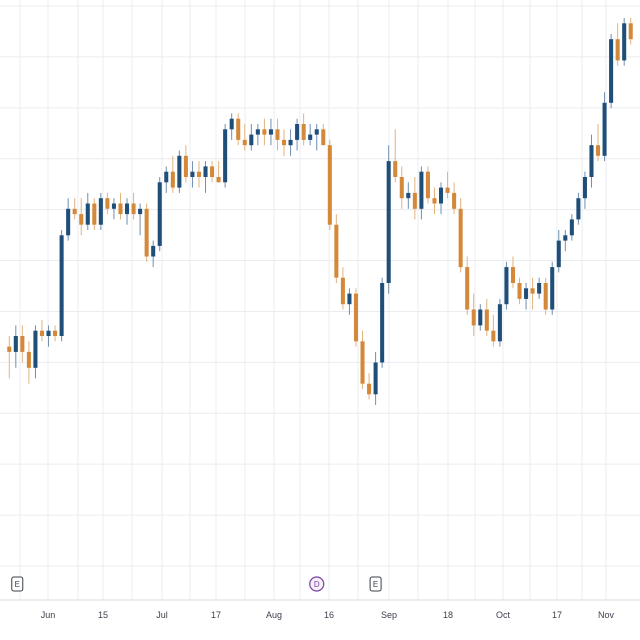 The height and width of the screenshot is (640, 640). I want to click on x-tick-label: 17, so click(557, 615).